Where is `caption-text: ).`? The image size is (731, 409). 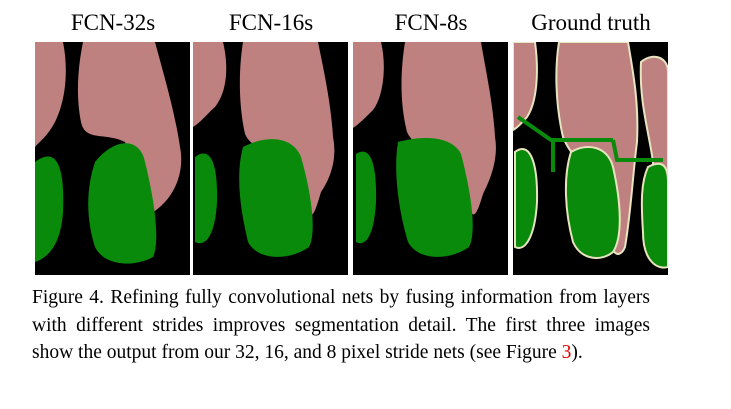
caption-text: ). is located at coordinates (577, 352).